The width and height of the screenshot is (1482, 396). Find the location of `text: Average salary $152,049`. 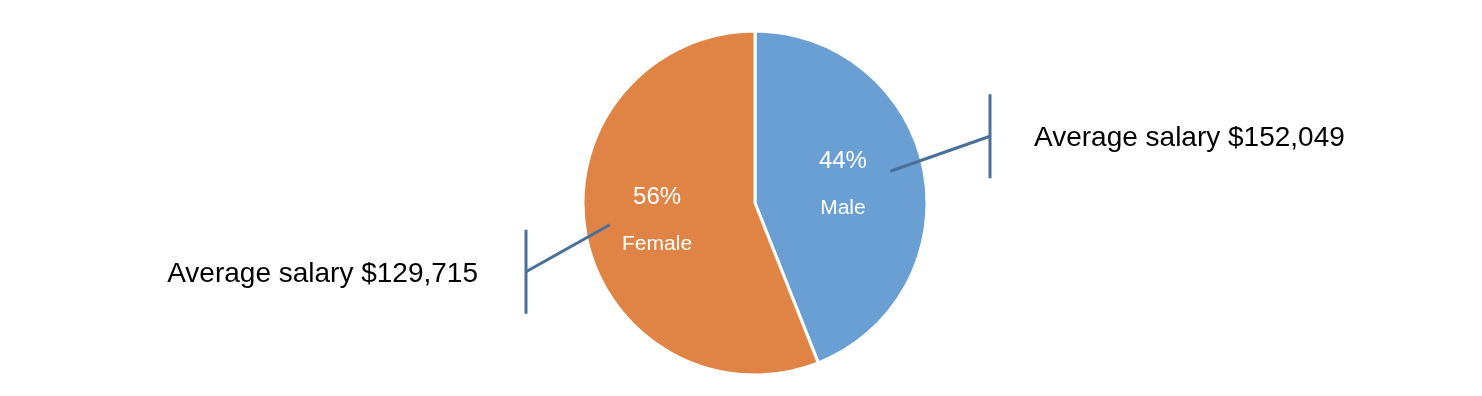

text: Average salary $152,049 is located at coordinates (1189, 137).